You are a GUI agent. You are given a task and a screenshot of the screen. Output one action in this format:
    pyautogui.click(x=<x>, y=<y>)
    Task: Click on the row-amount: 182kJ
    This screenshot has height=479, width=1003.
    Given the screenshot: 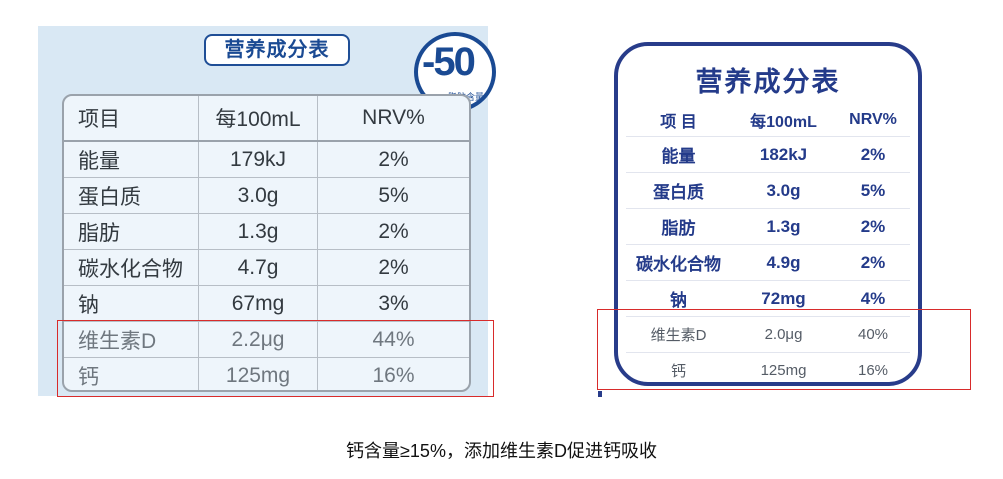 What is the action you would take?
    pyautogui.click(x=783, y=154)
    